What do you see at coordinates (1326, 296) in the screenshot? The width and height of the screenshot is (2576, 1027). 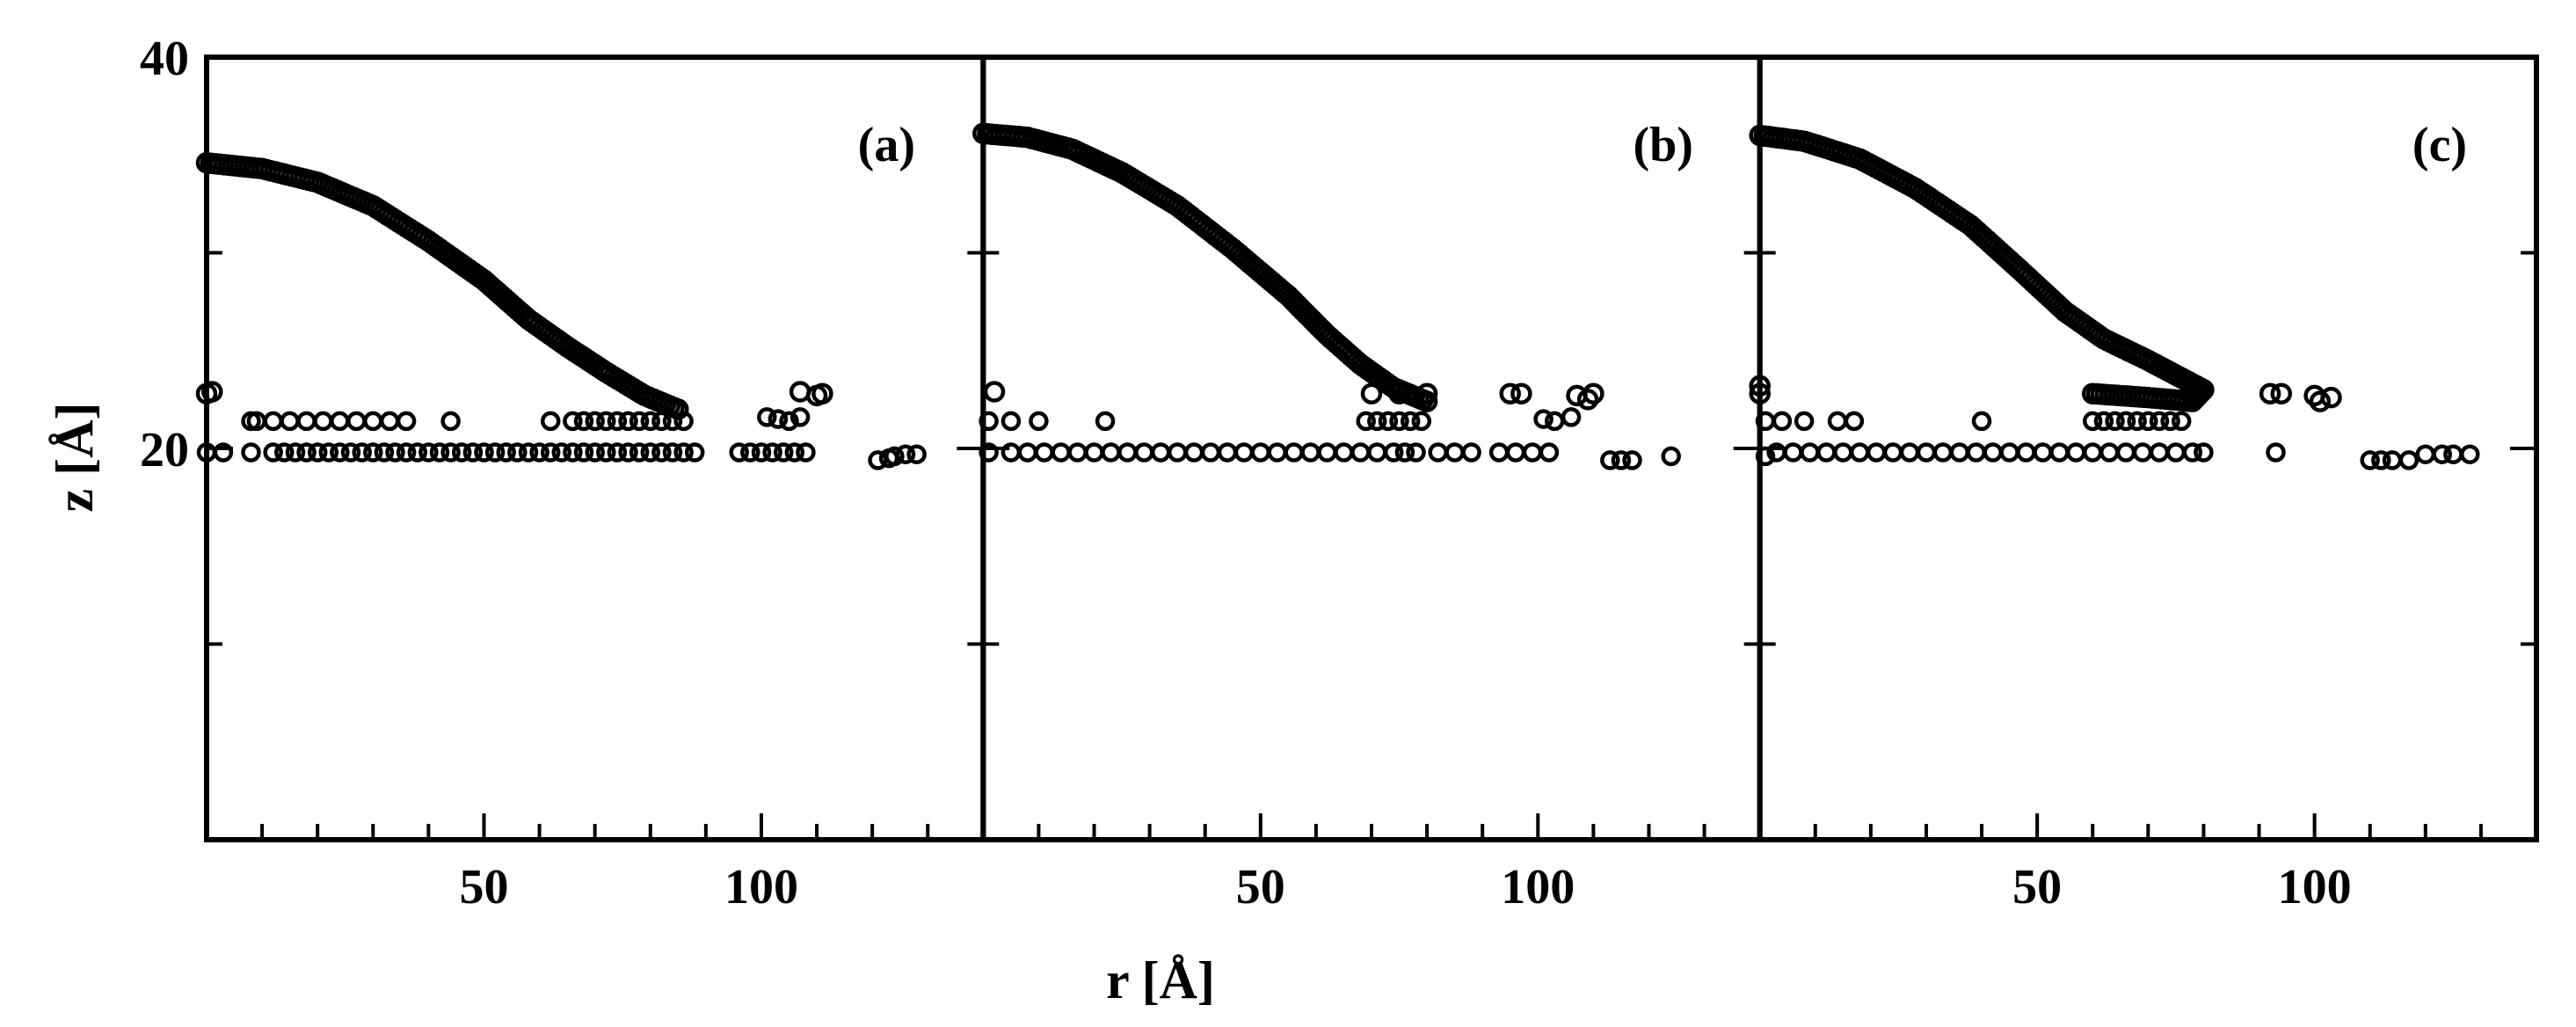 I see `panel-2-points` at bounding box center [1326, 296].